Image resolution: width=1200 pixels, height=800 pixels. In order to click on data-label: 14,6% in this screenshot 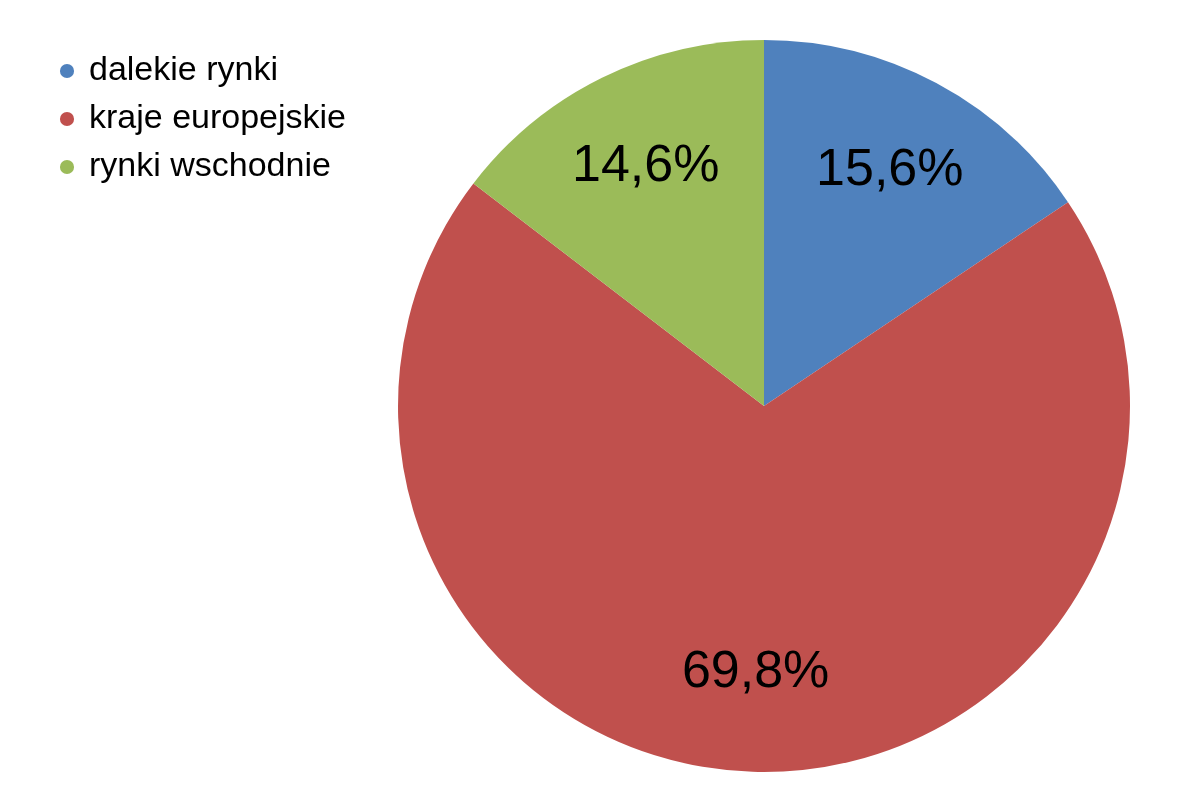, I will do `click(645, 162)`.